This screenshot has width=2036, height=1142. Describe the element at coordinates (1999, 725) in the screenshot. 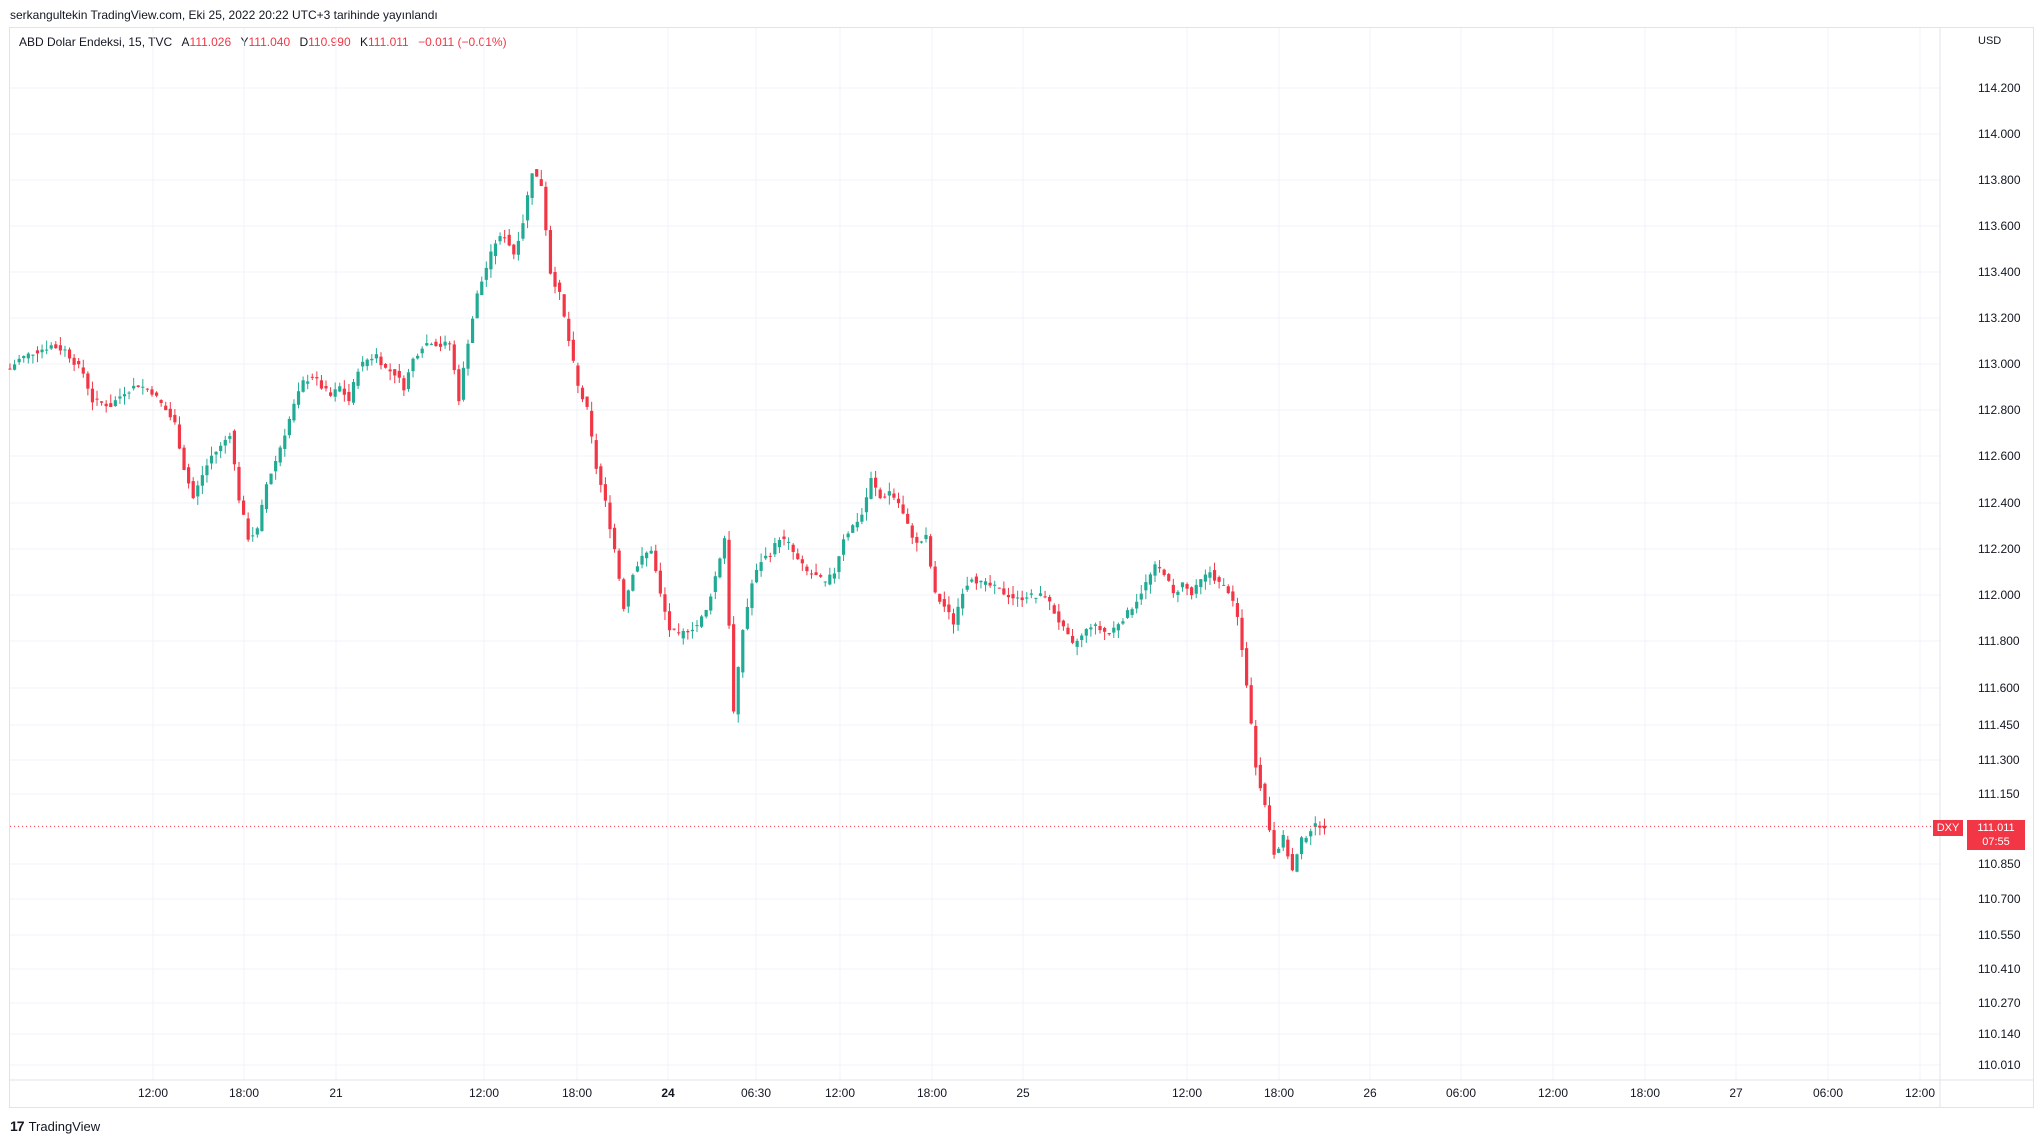

I see `y-tick-label: 111.450` at that location.